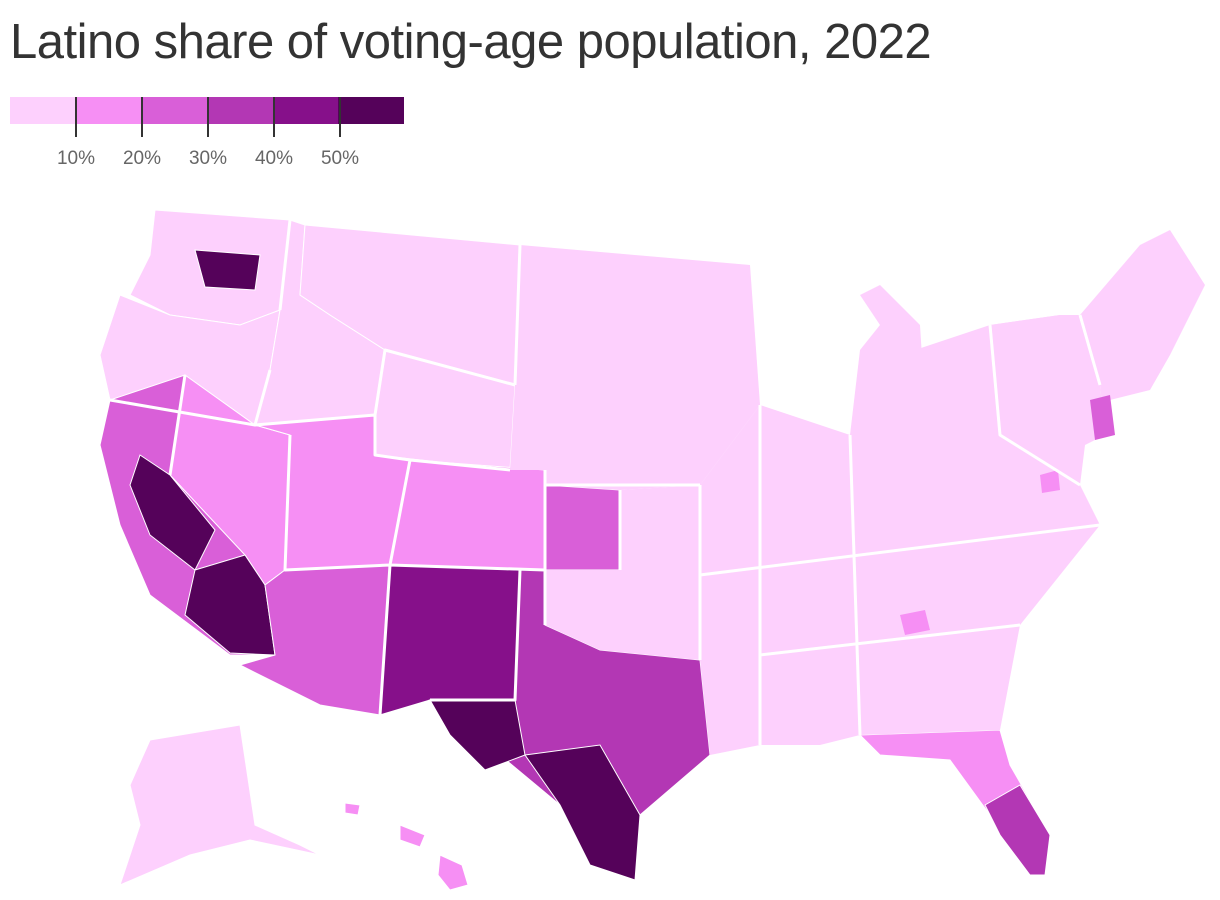 This screenshot has height=900, width=1220. What do you see at coordinates (210, 137) in the screenshot?
I see `color-legend: 10% 20% 30% 40% 50%` at bounding box center [210, 137].